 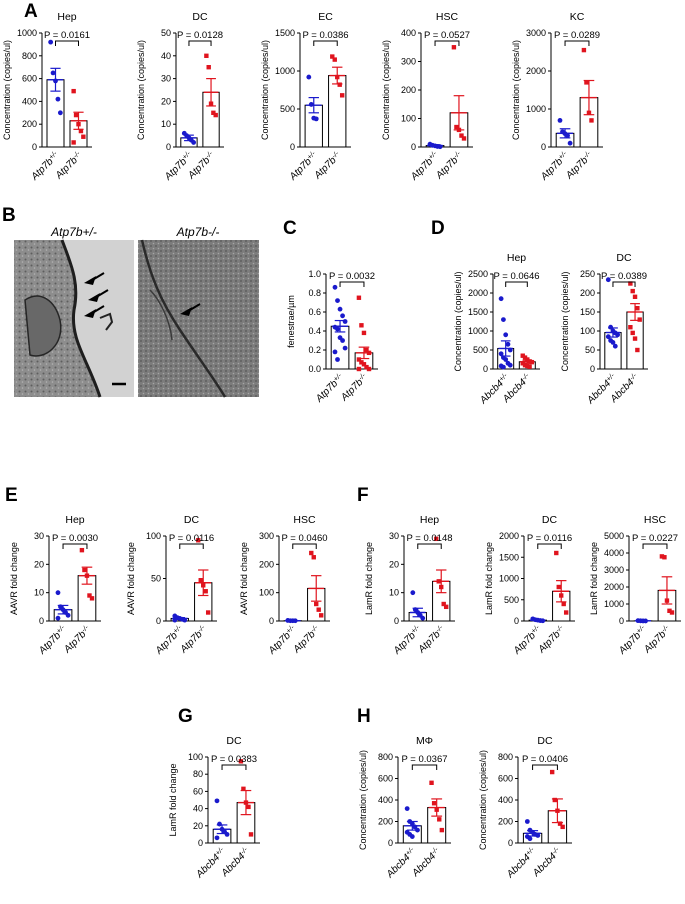 What do you see at coordinates (478, 274) in the screenshot?
I see `y-tick-label: 2500` at bounding box center [478, 274].